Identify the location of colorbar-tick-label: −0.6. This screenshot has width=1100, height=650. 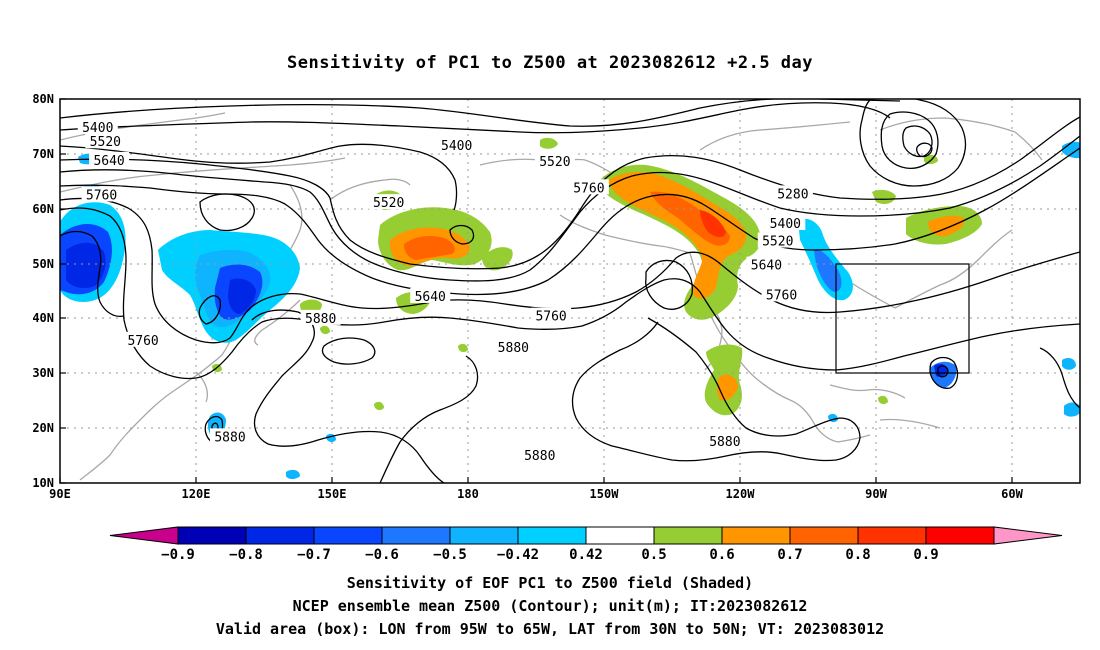
(382, 555).